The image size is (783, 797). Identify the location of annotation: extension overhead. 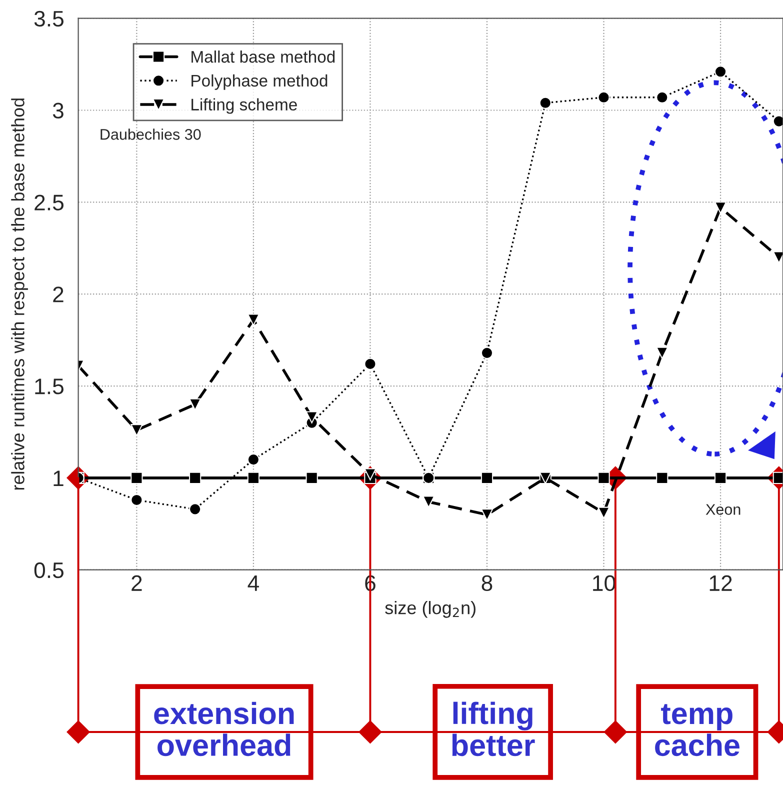
(224, 729).